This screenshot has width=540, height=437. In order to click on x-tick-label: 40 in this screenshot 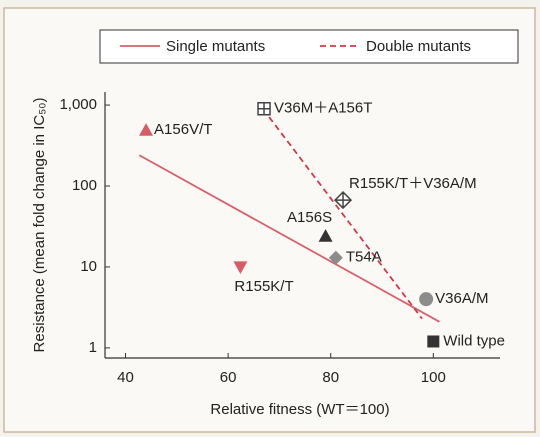, I will do `click(125, 377)`.